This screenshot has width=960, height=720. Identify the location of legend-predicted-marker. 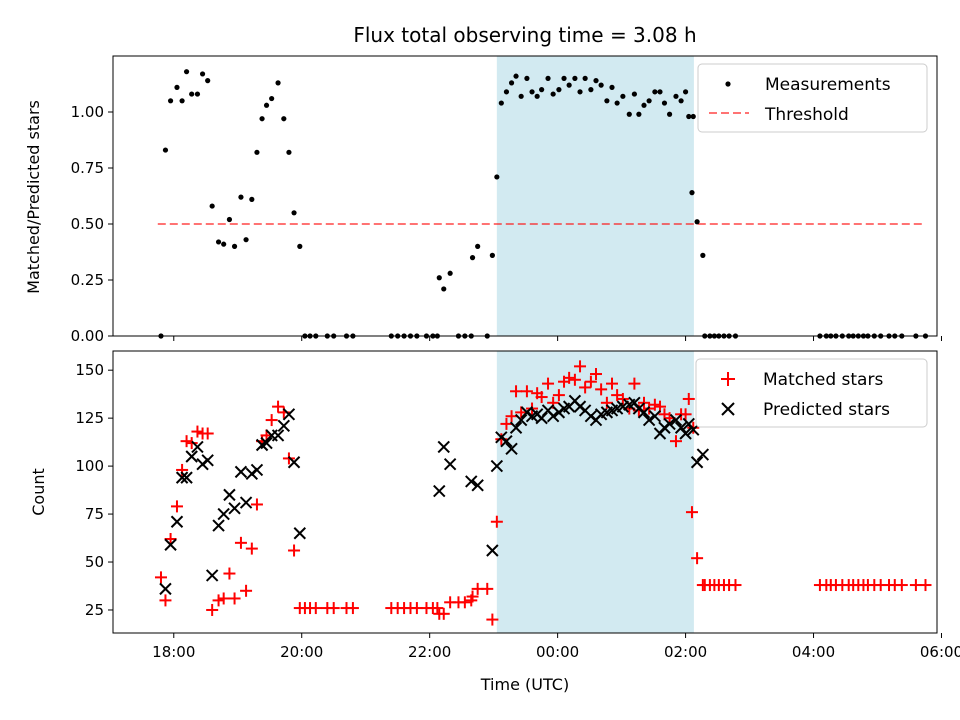
(728, 409).